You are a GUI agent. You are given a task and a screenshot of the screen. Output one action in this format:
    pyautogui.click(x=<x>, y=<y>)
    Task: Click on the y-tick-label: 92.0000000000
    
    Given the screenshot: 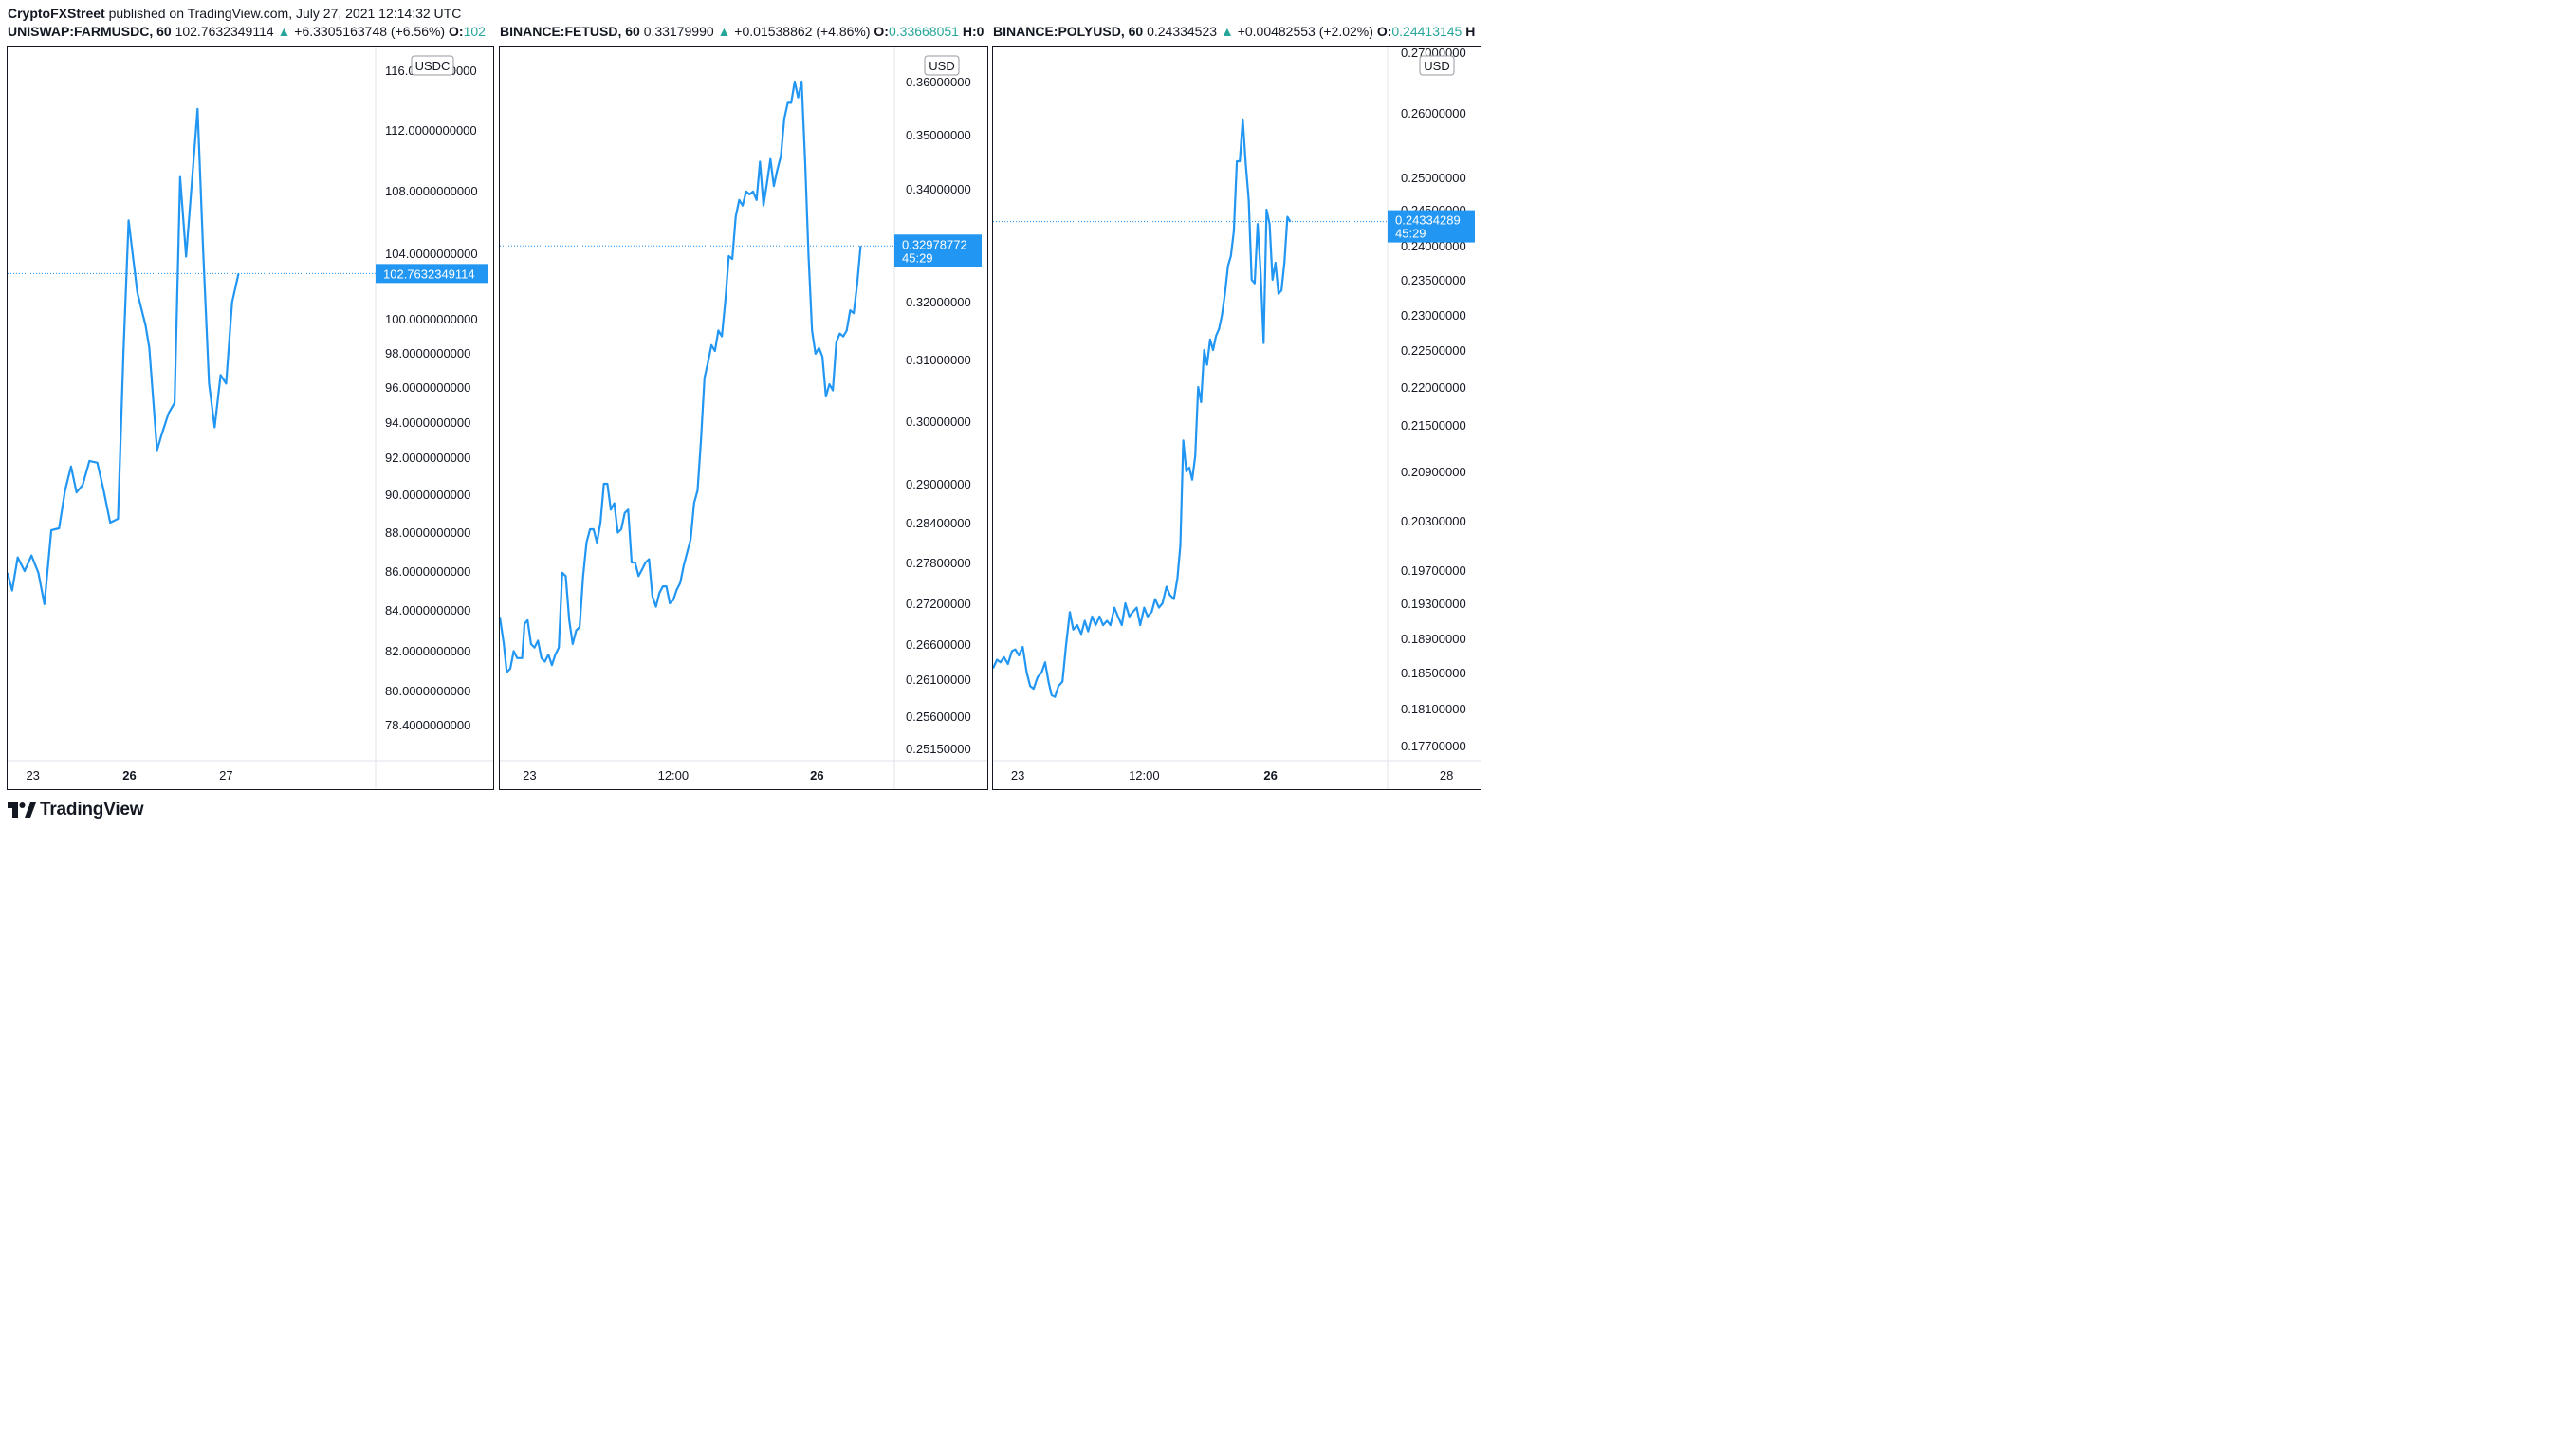 What is the action you would take?
    pyautogui.click(x=427, y=458)
    